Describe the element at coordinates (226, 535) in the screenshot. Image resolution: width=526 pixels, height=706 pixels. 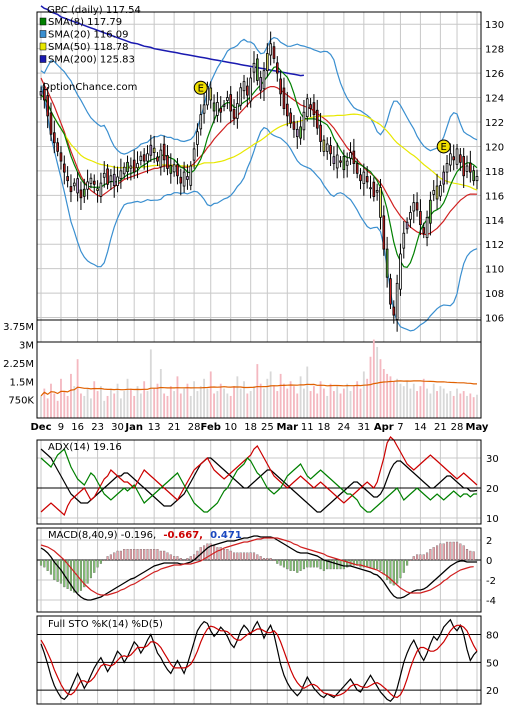
I see `macd-title-hist: 0.471` at that location.